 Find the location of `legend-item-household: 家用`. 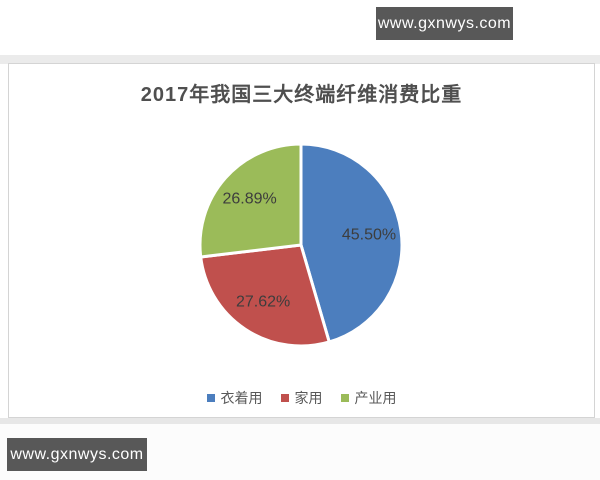

legend-item-household: 家用 is located at coordinates (301, 398).